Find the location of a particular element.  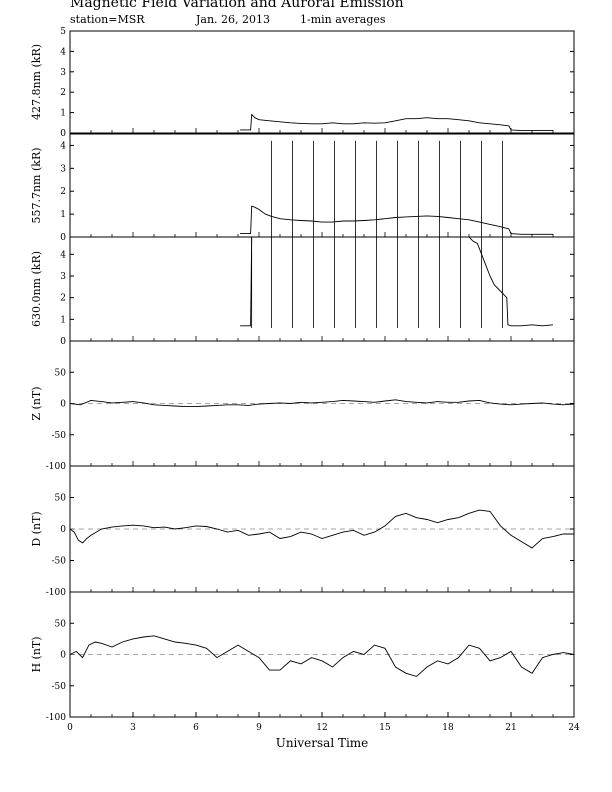

x-tick-label: 9 is located at coordinates (259, 728).